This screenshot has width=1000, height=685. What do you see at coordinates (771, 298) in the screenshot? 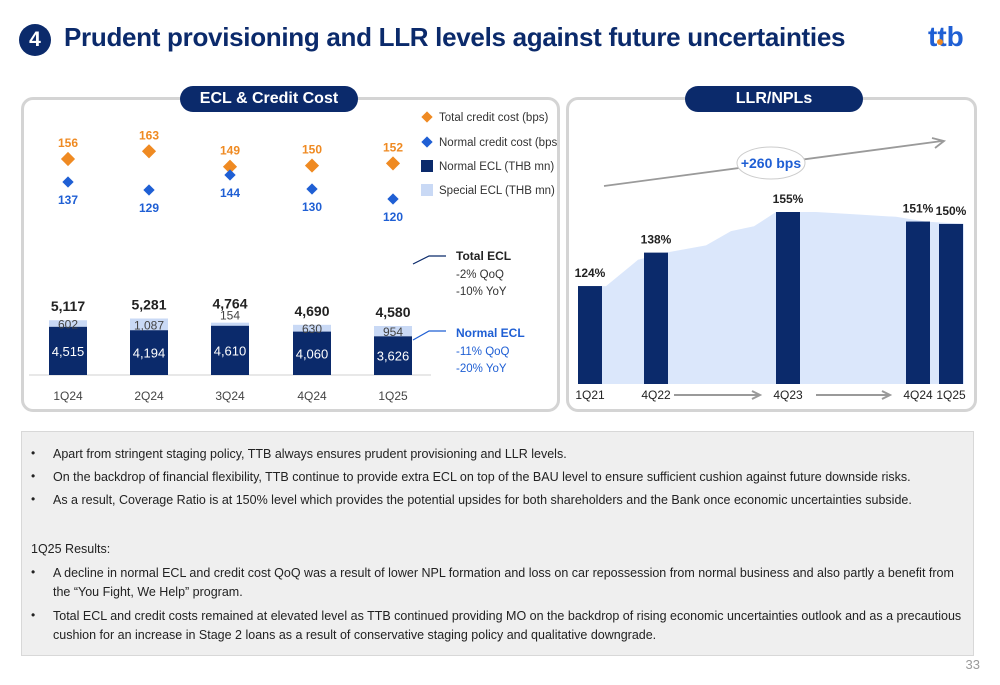
I see `llr-history-area` at bounding box center [771, 298].